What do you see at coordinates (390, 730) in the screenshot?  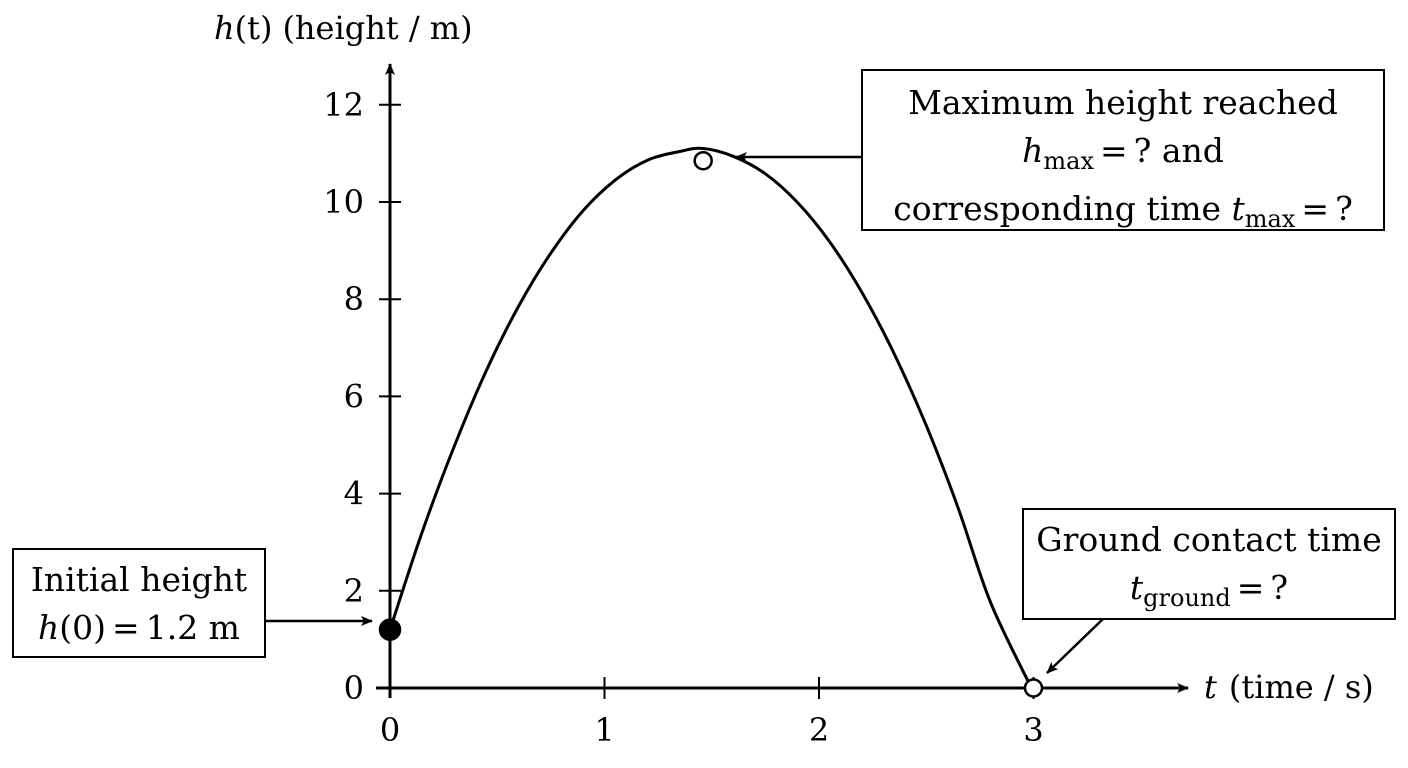 I see `x-tick-label: 0` at bounding box center [390, 730].